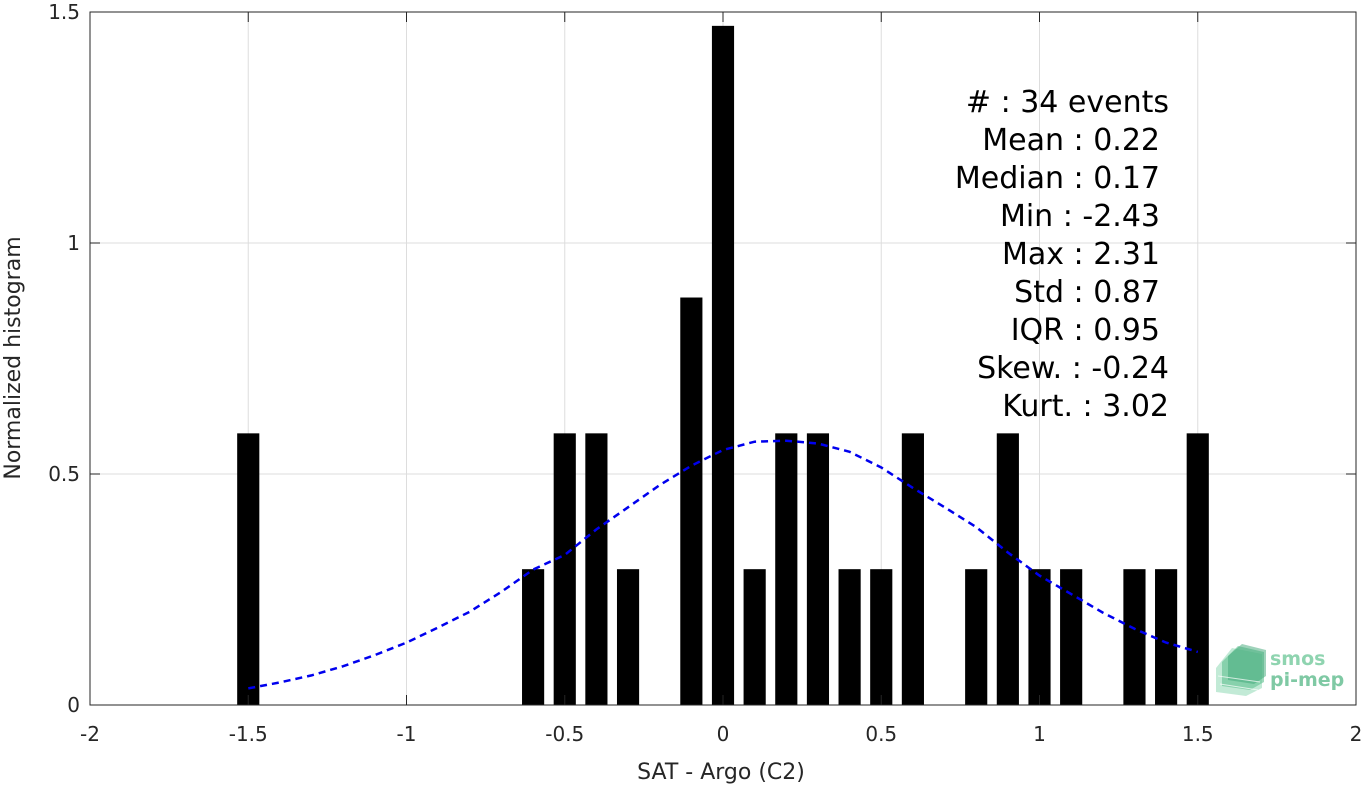  I want to click on y-tick-label: 1.5, so click(64, 12).